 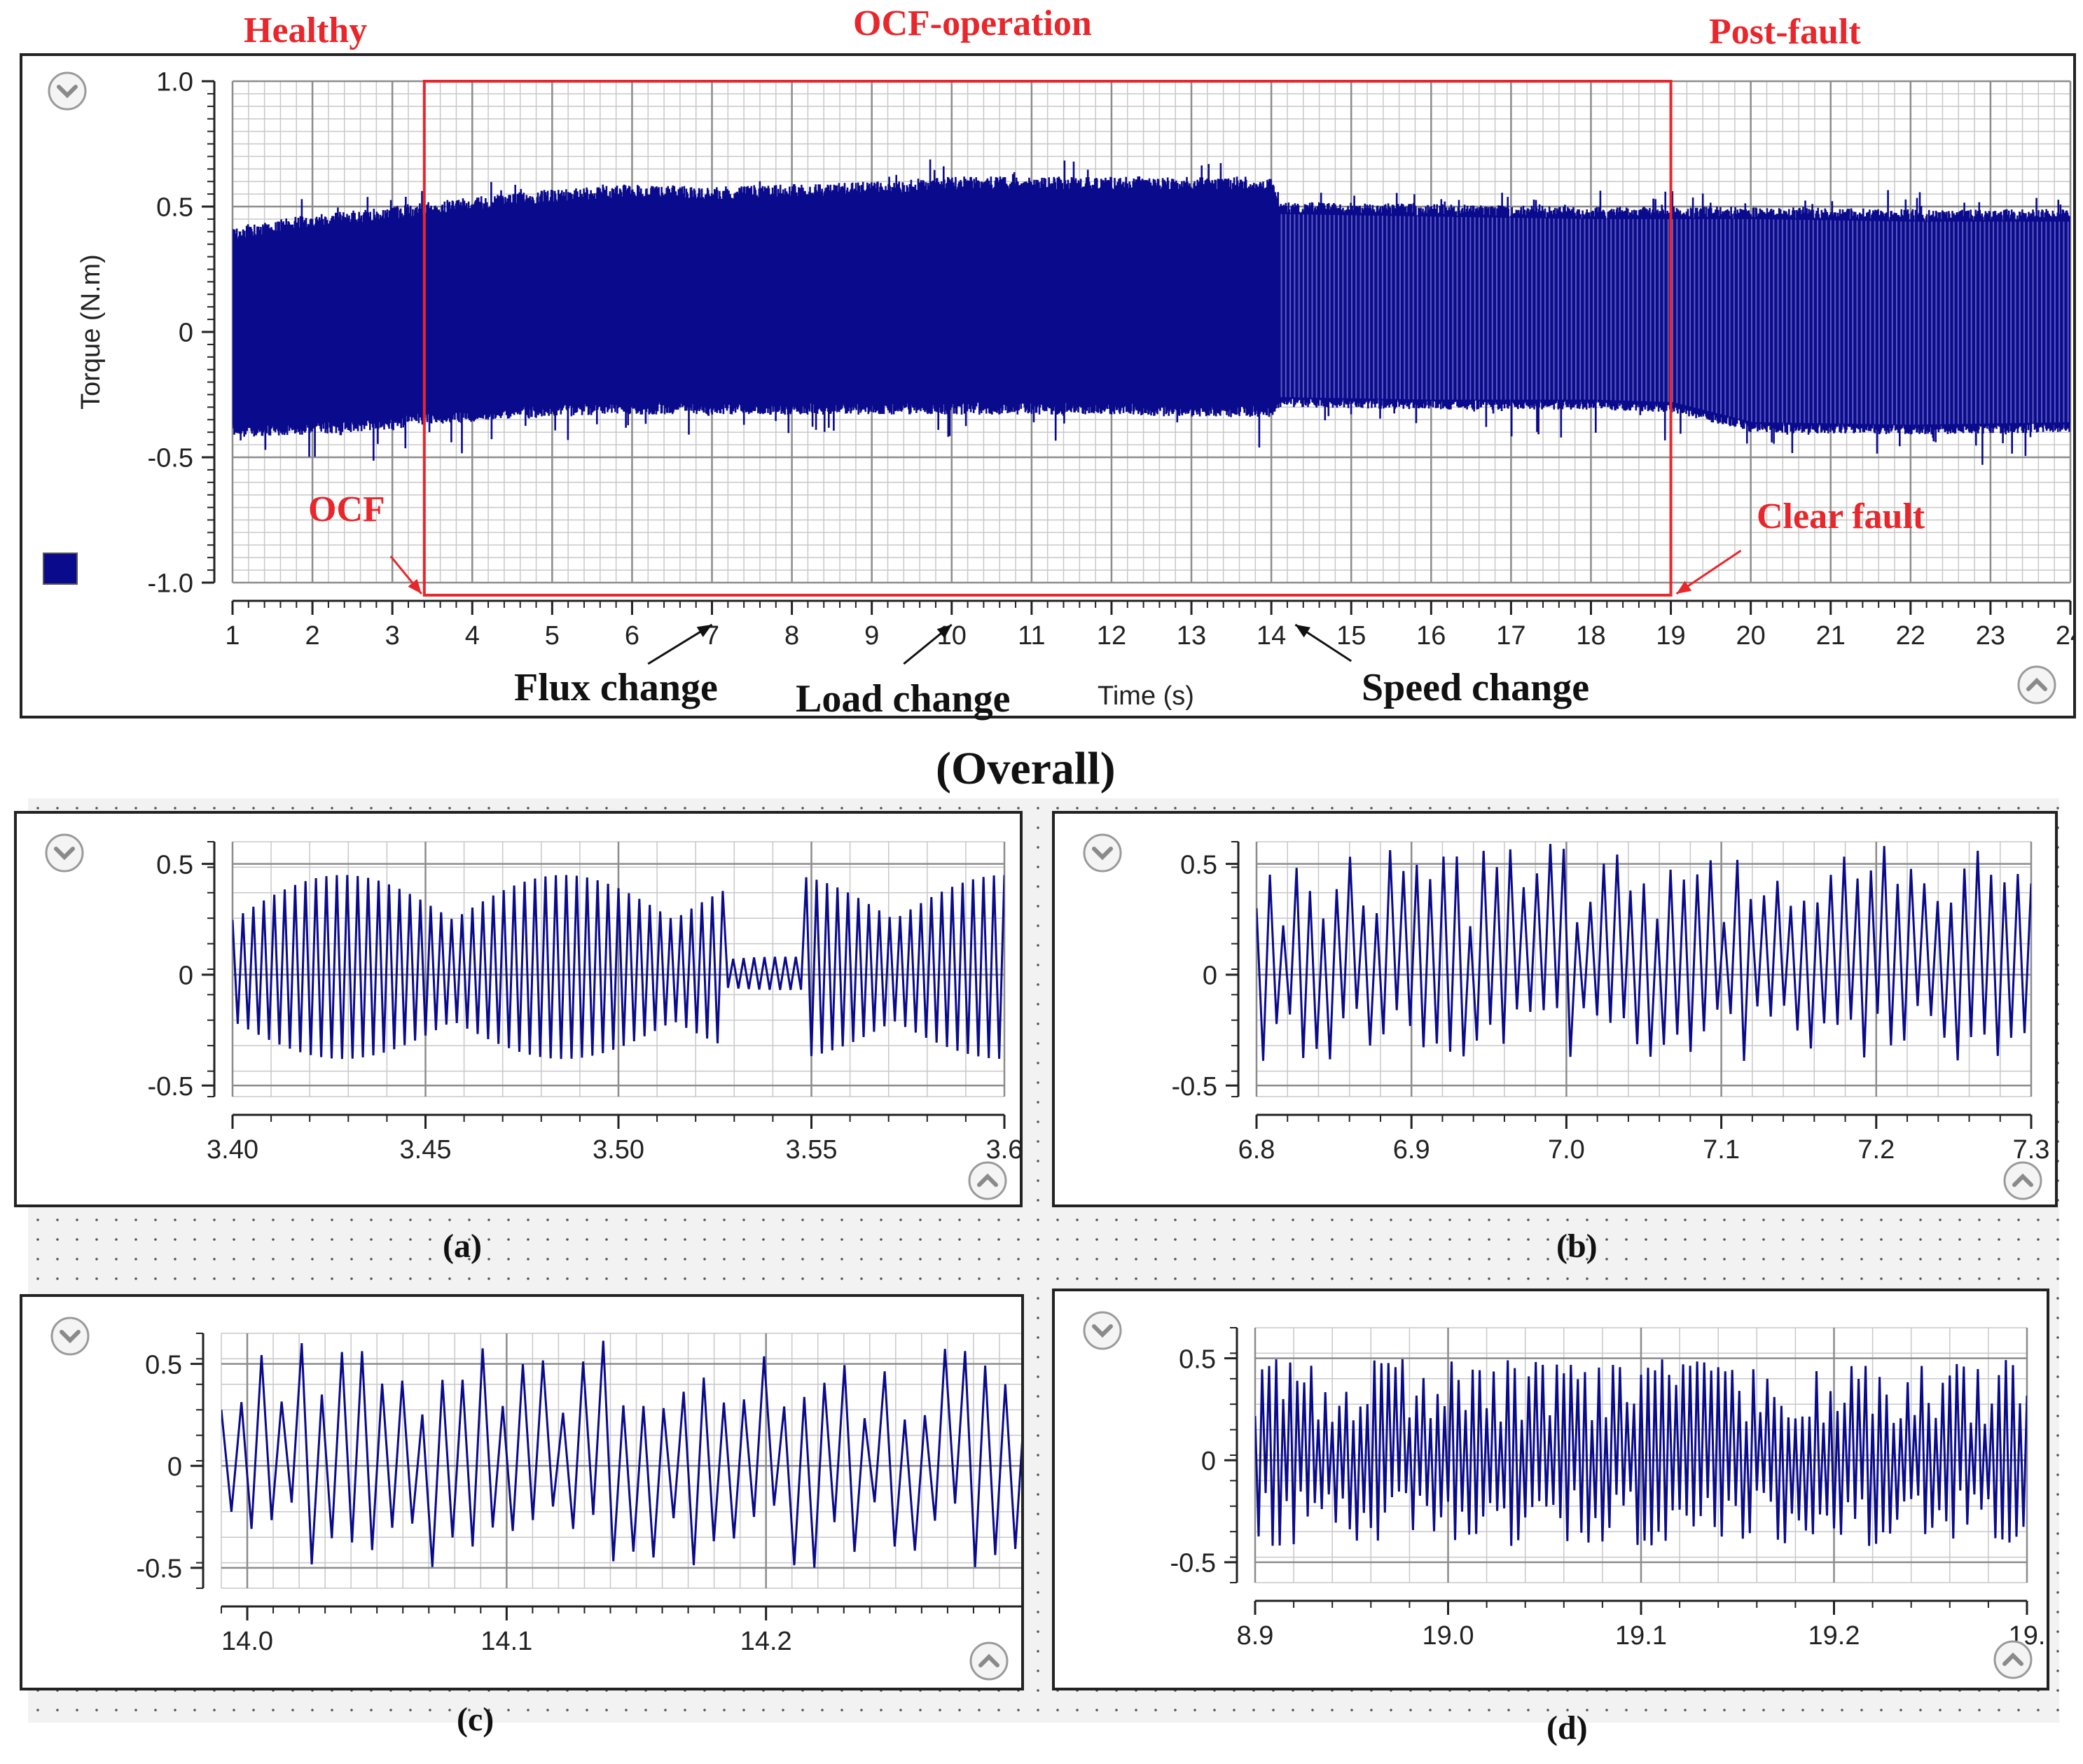 I want to click on x-tick-label: 6, so click(x=632, y=636).